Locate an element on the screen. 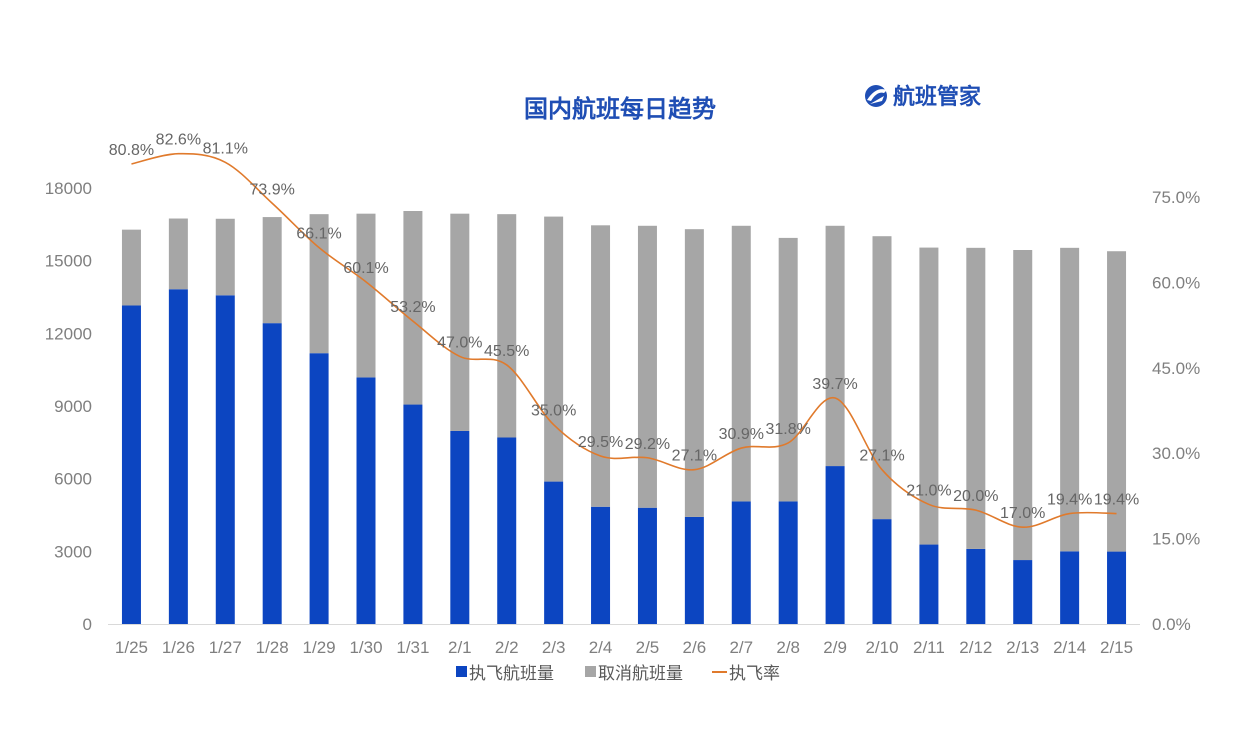 This screenshot has height=733, width=1242. rate-data-label: 47.0% is located at coordinates (459, 342).